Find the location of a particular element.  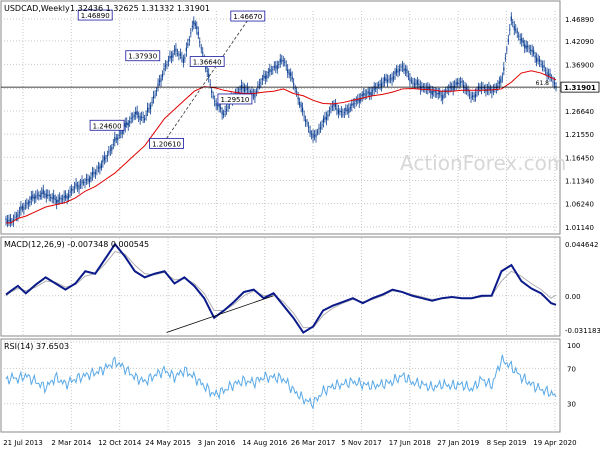

price-tick-label: 1.11340 is located at coordinates (579, 181).